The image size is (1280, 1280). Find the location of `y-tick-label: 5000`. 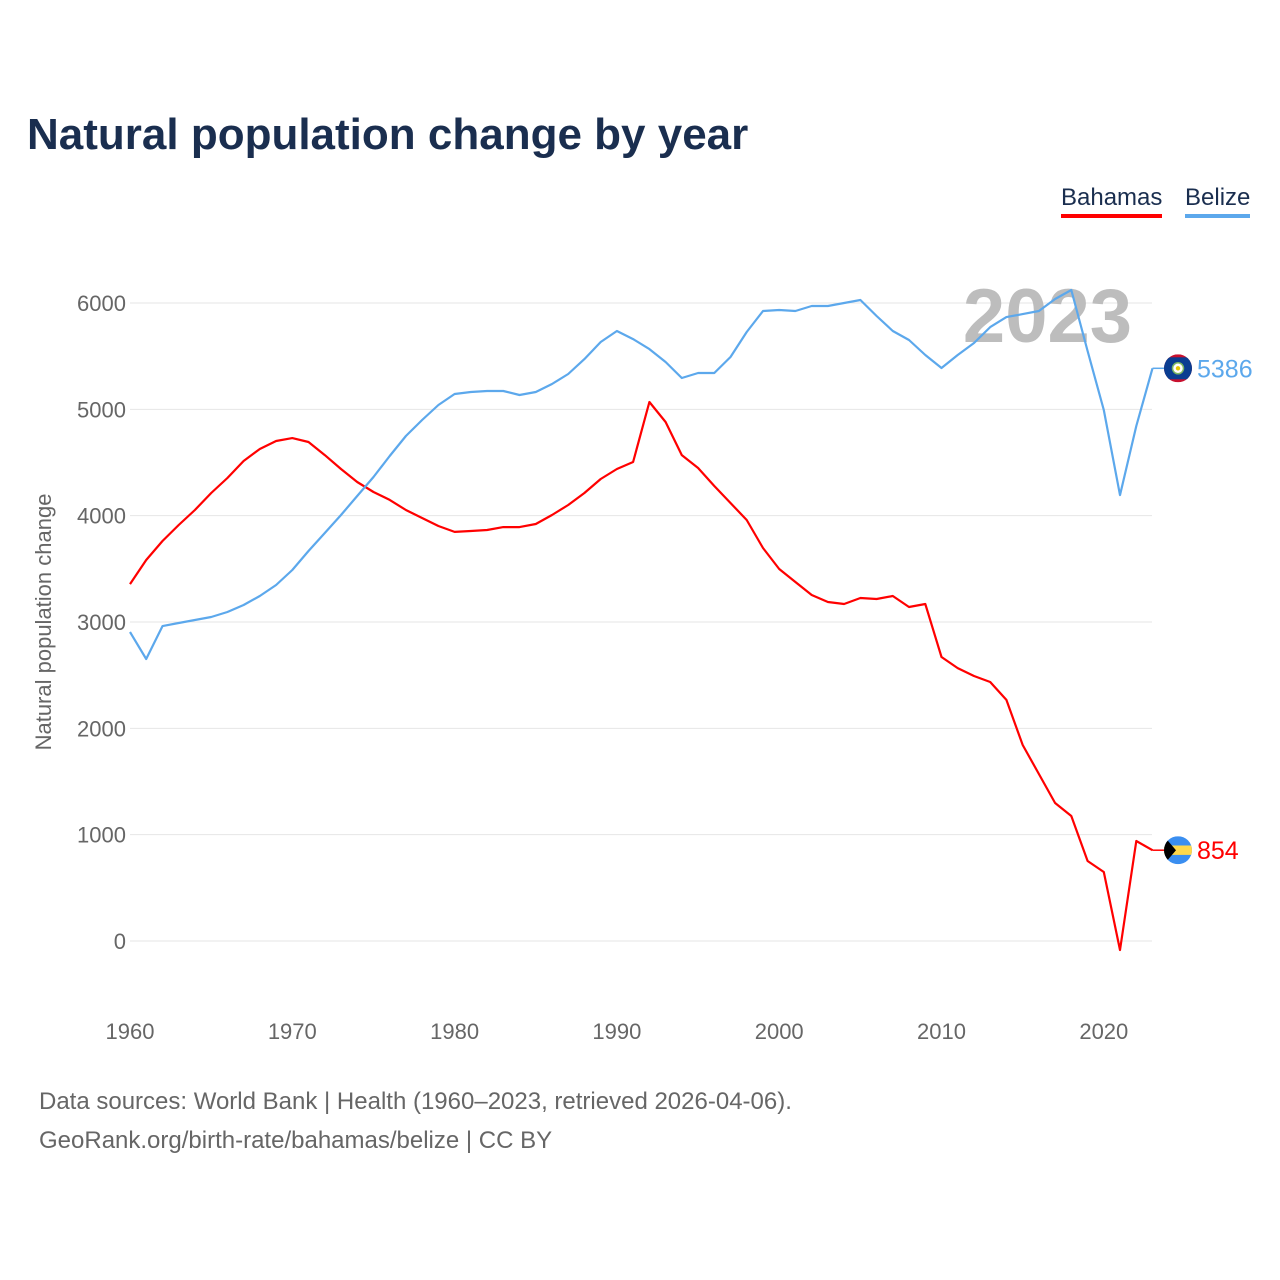

y-tick-label: 5000 is located at coordinates (101, 409).